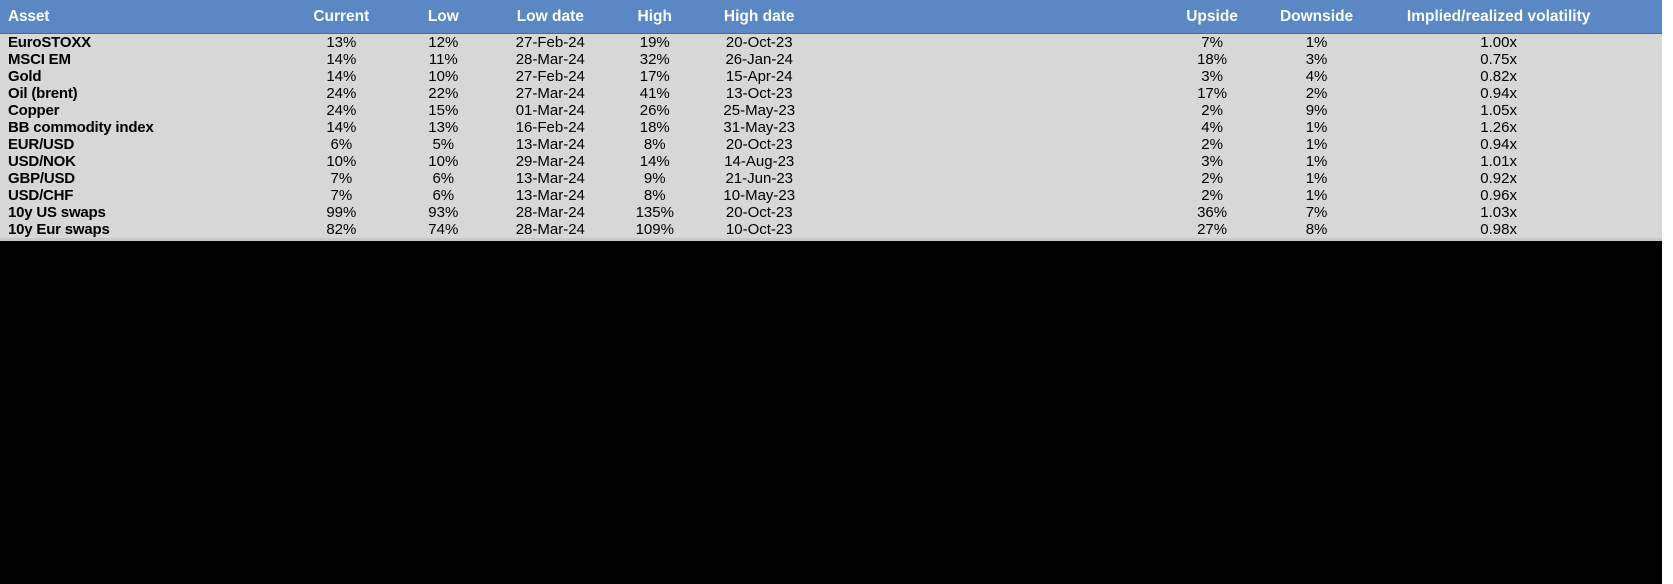  Describe the element at coordinates (443, 42) in the screenshot. I see `low-value: 12%` at that location.